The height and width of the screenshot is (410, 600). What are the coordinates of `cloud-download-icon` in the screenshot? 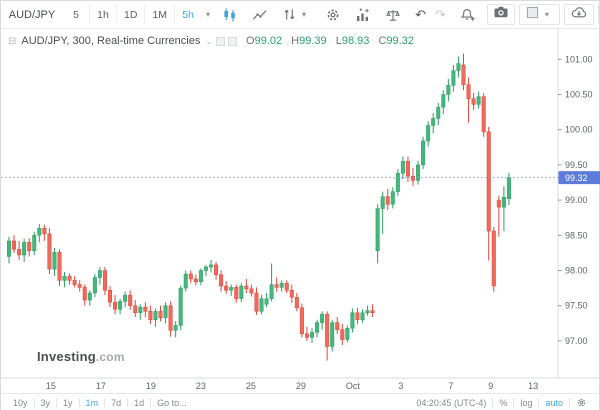 It's located at (579, 14).